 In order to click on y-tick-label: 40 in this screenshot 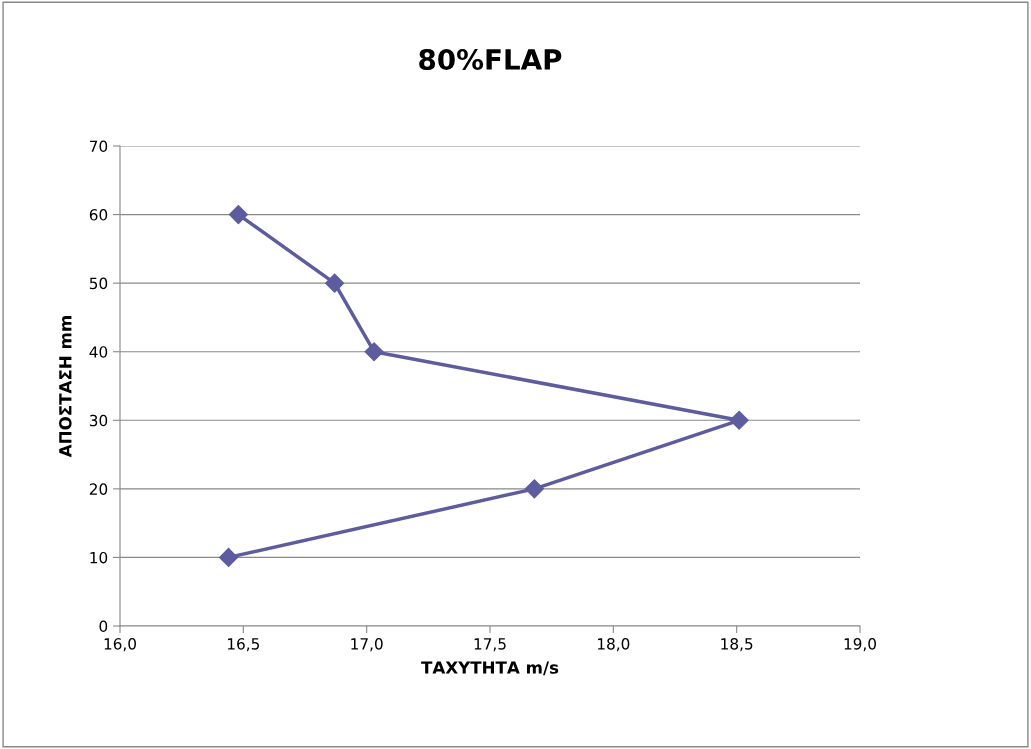, I will do `click(98, 352)`.